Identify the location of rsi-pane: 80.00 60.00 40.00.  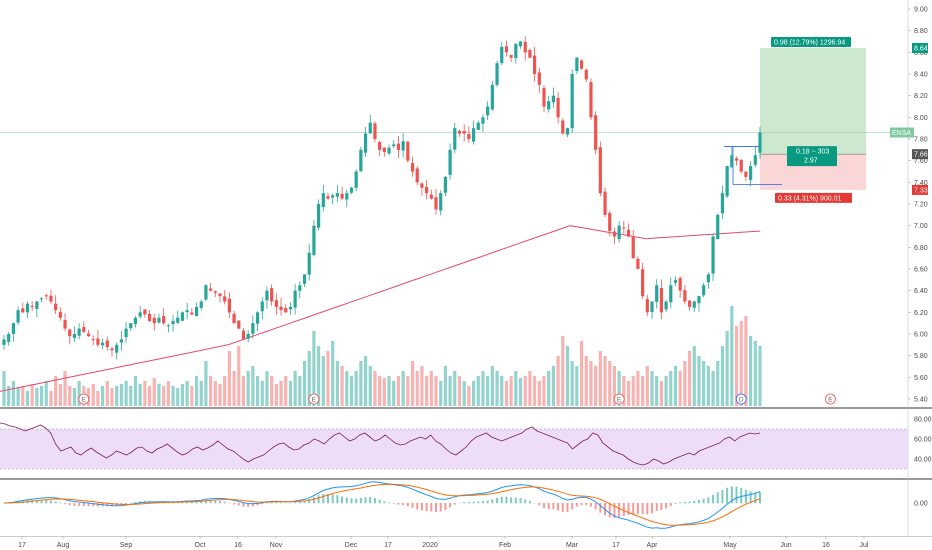
(466, 443).